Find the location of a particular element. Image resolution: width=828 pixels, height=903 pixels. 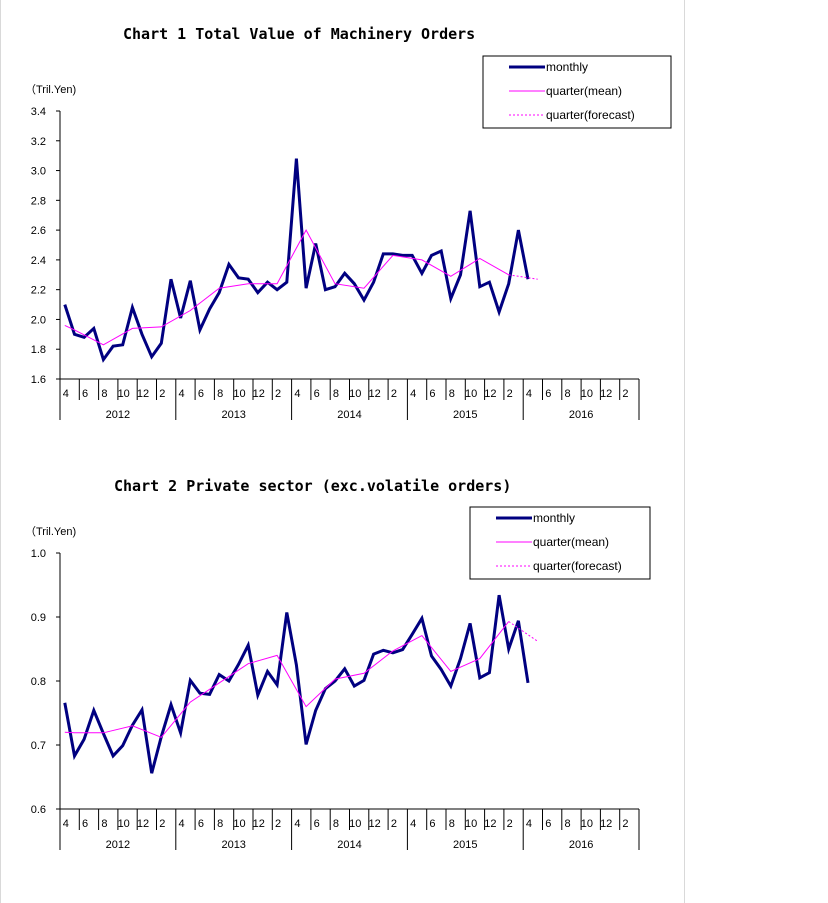

chart1-unit-label: （Tril.Yen) is located at coordinates (50, 89).